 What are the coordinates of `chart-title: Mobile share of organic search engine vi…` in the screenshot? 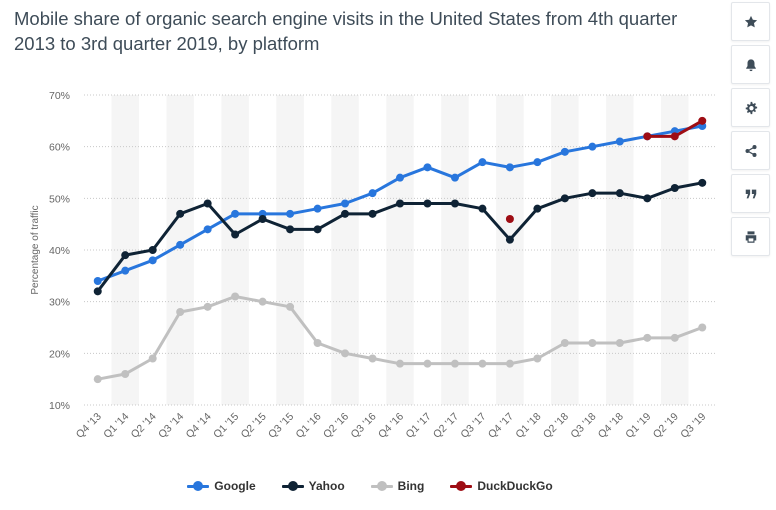 It's located at (346, 31).